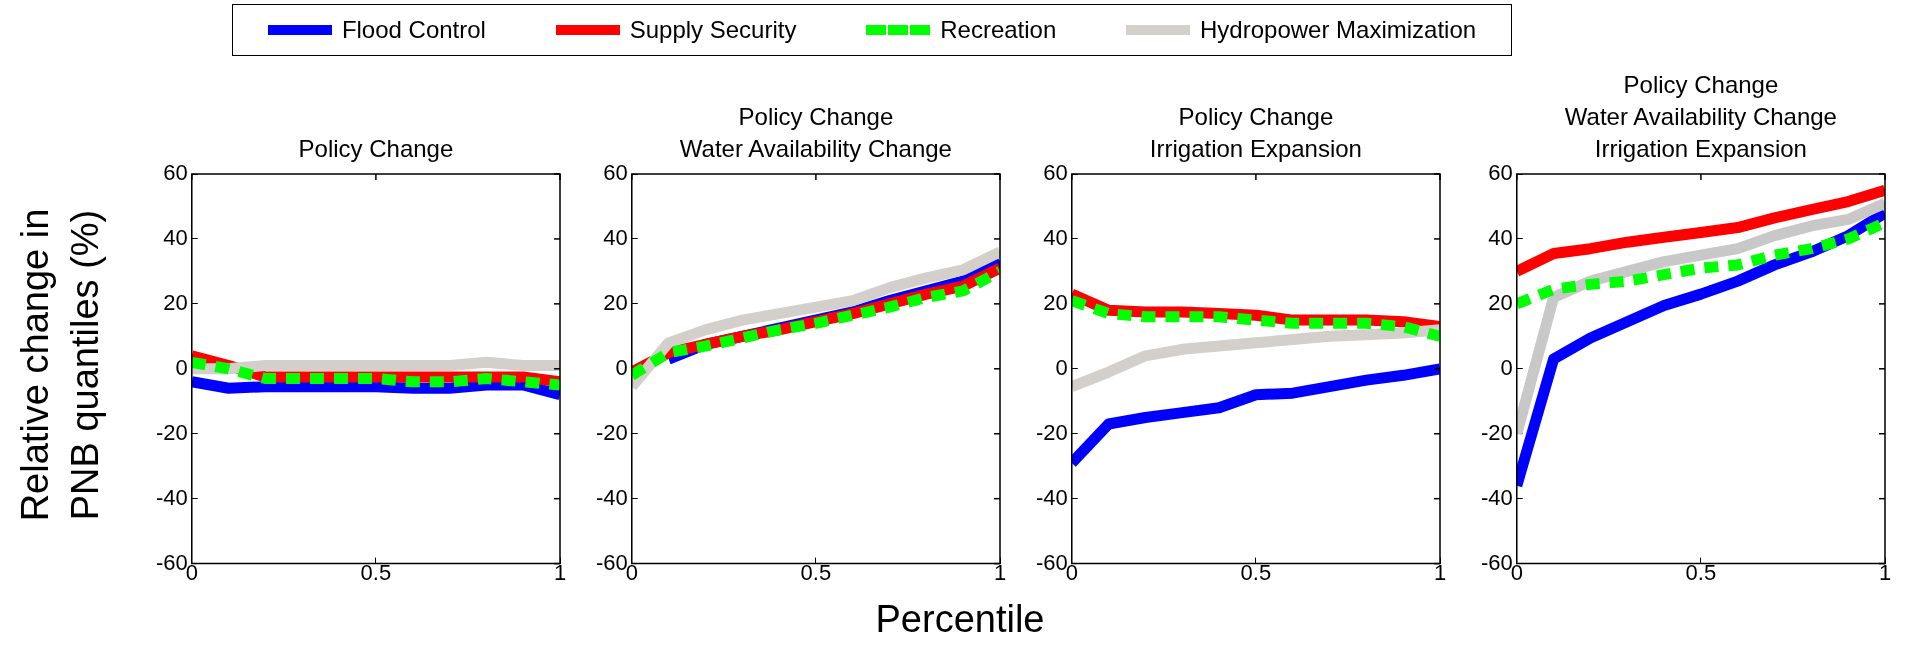 The width and height of the screenshot is (1915, 660). I want to click on legend-label: Flood Control, so click(413, 30).